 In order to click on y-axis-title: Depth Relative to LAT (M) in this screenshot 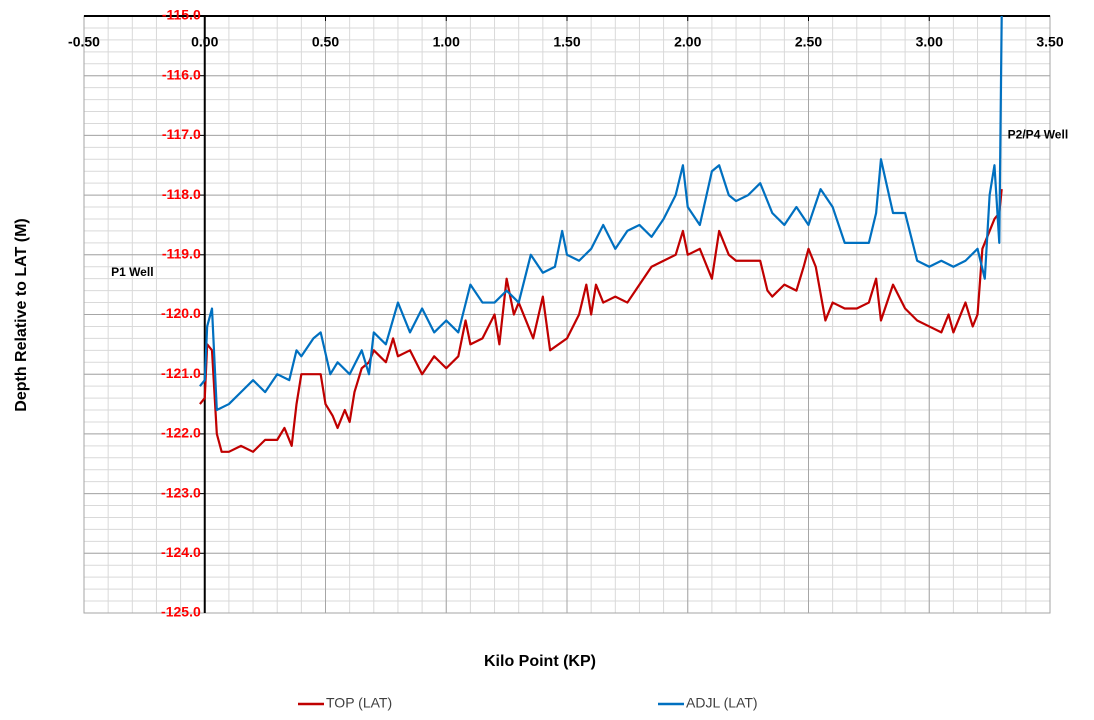, I will do `click(21, 314)`.